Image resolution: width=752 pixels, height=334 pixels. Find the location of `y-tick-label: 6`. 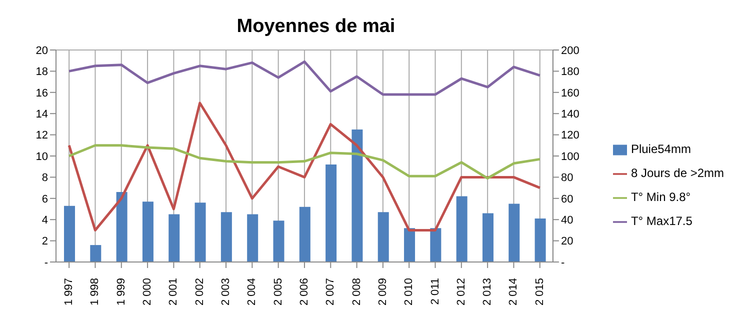

y-tick-label: 6 is located at coordinates (45, 199).